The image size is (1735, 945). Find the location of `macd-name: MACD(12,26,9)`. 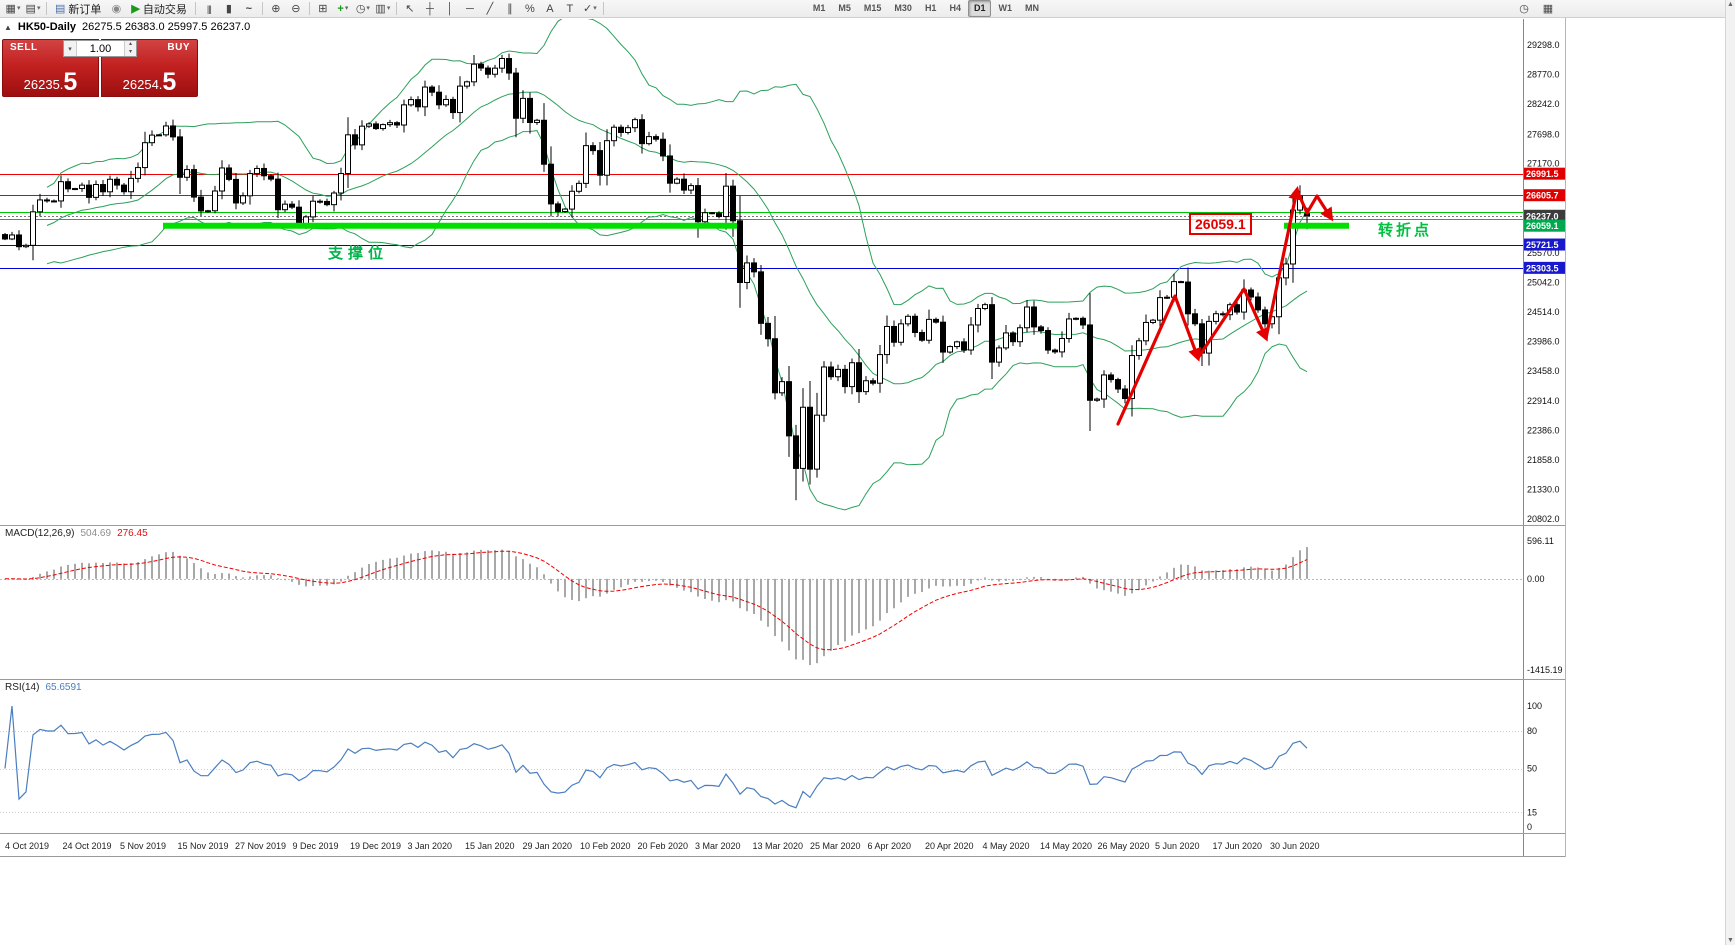

macd-name: MACD(12,26,9) is located at coordinates (40, 533).